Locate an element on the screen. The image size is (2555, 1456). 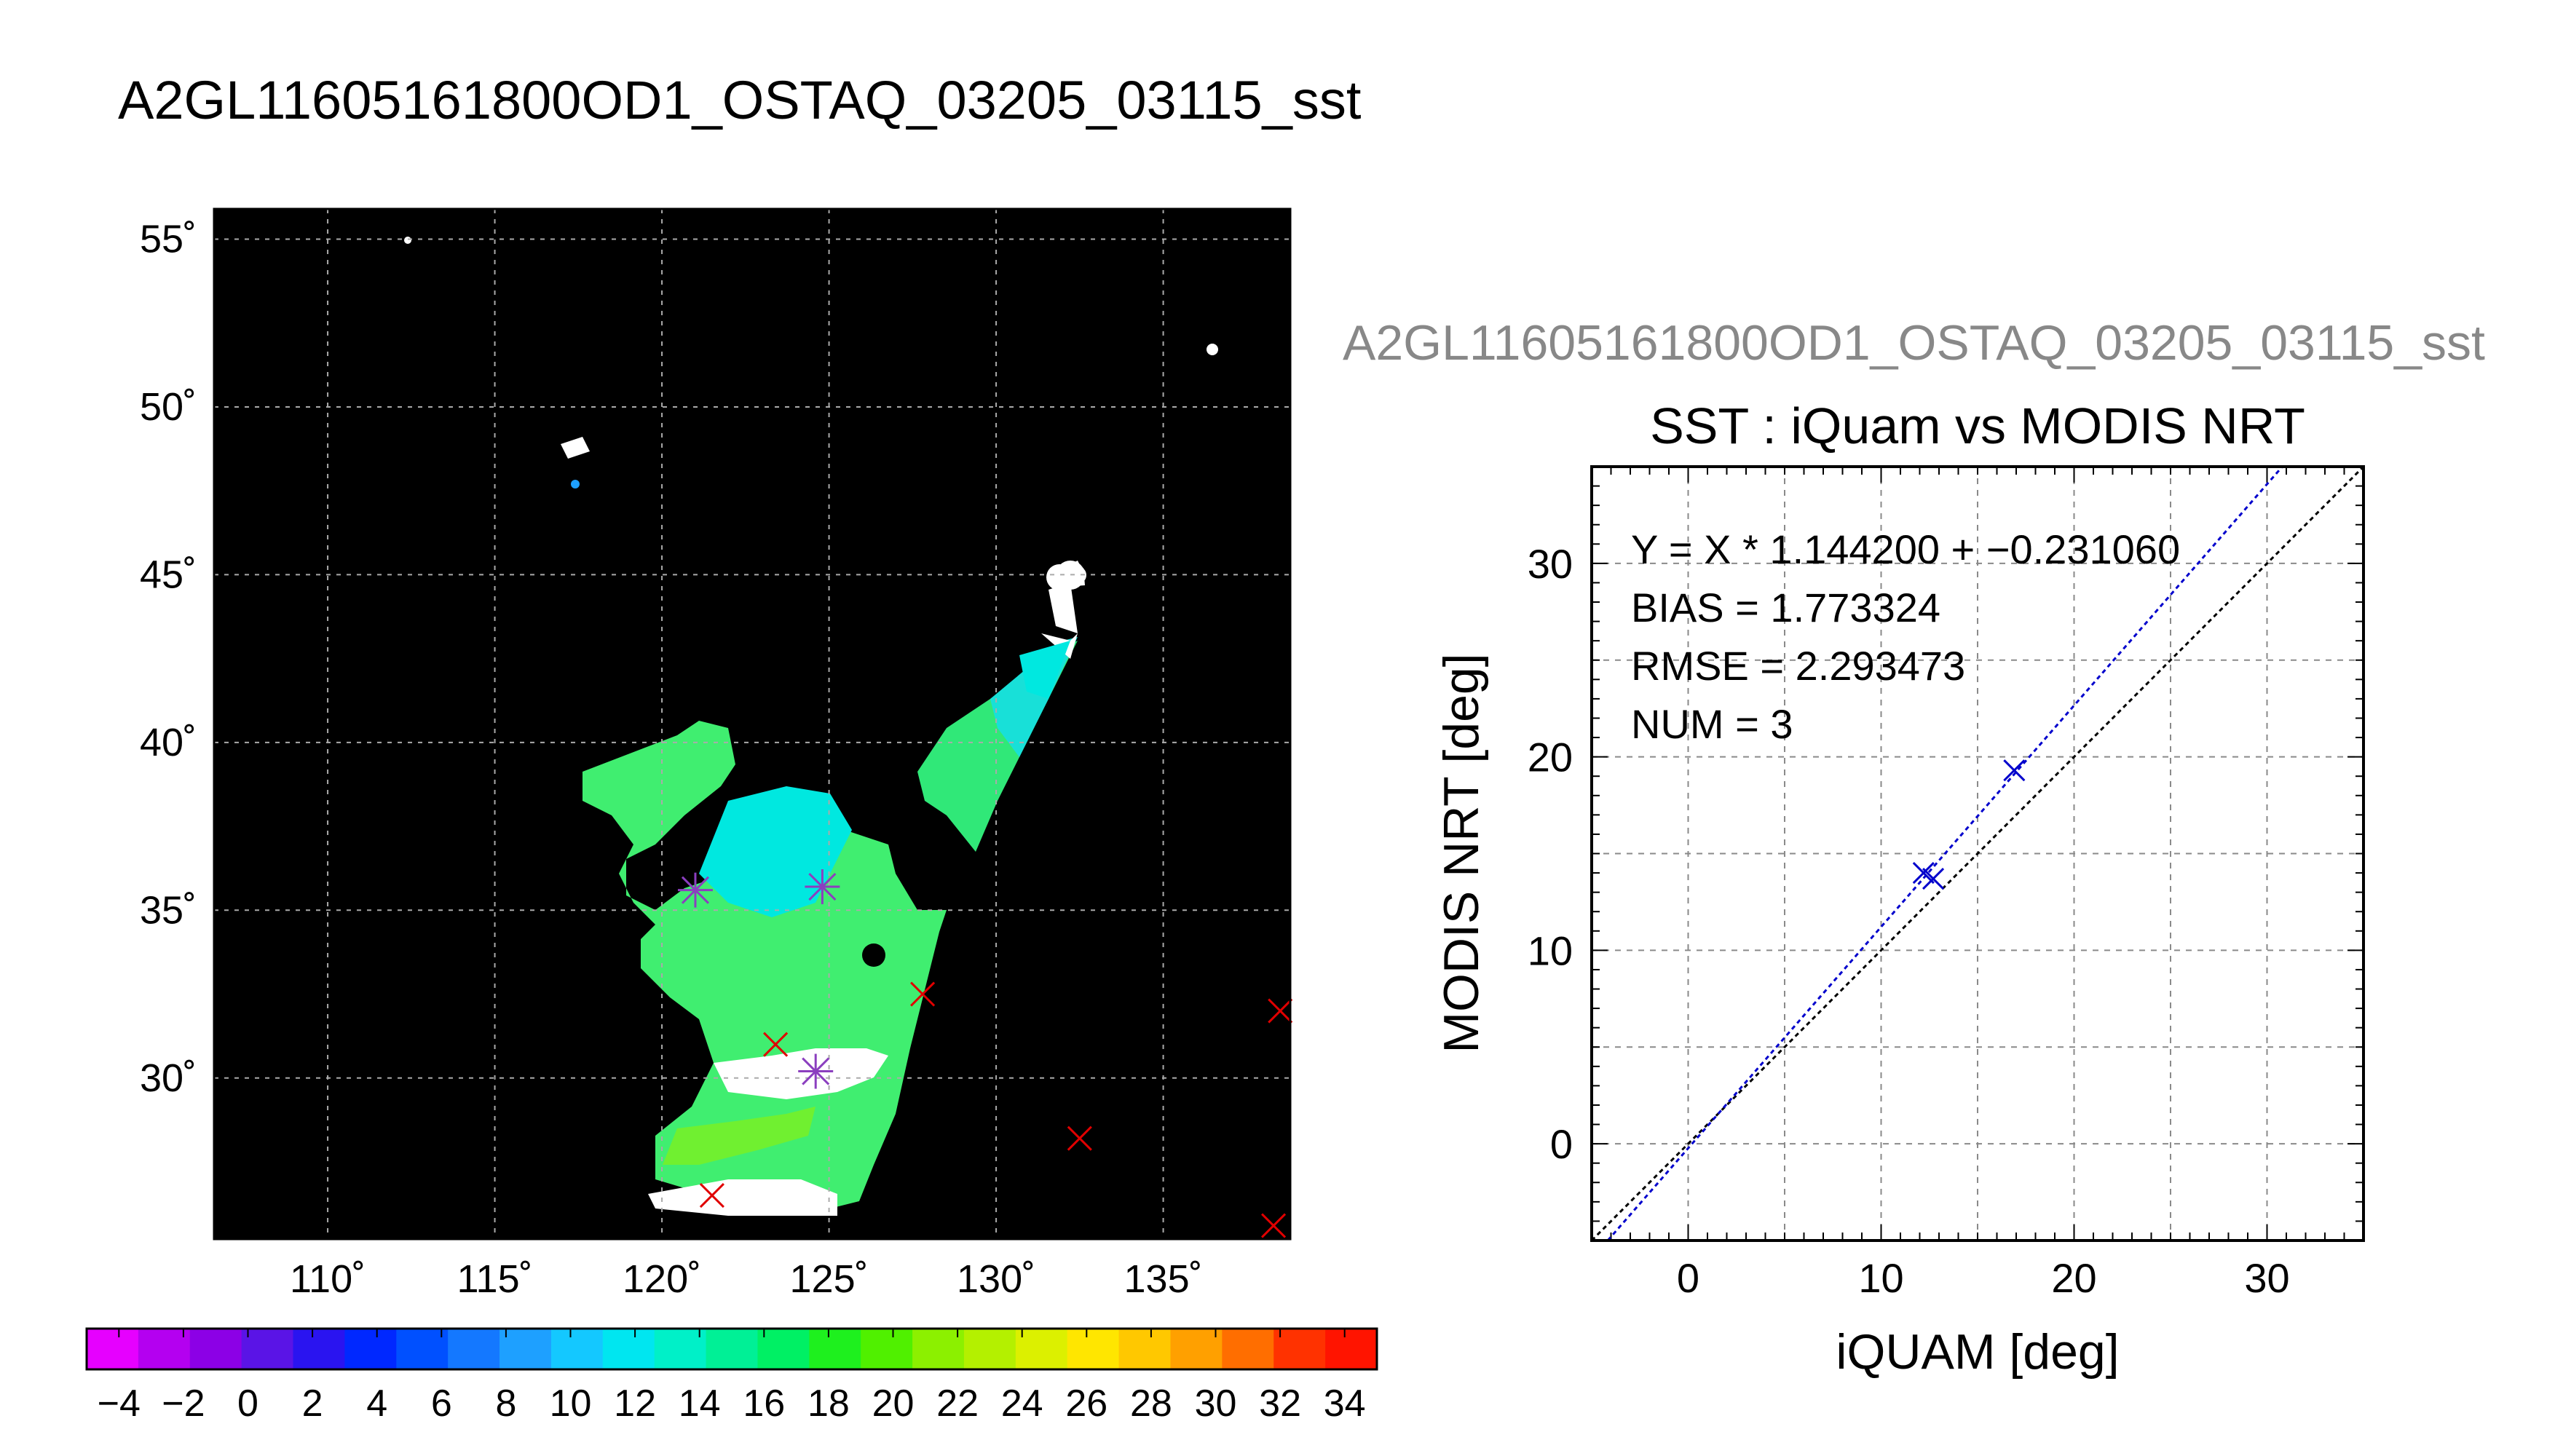
scatter-annotation: NUM = 3 is located at coordinates (1712, 724).